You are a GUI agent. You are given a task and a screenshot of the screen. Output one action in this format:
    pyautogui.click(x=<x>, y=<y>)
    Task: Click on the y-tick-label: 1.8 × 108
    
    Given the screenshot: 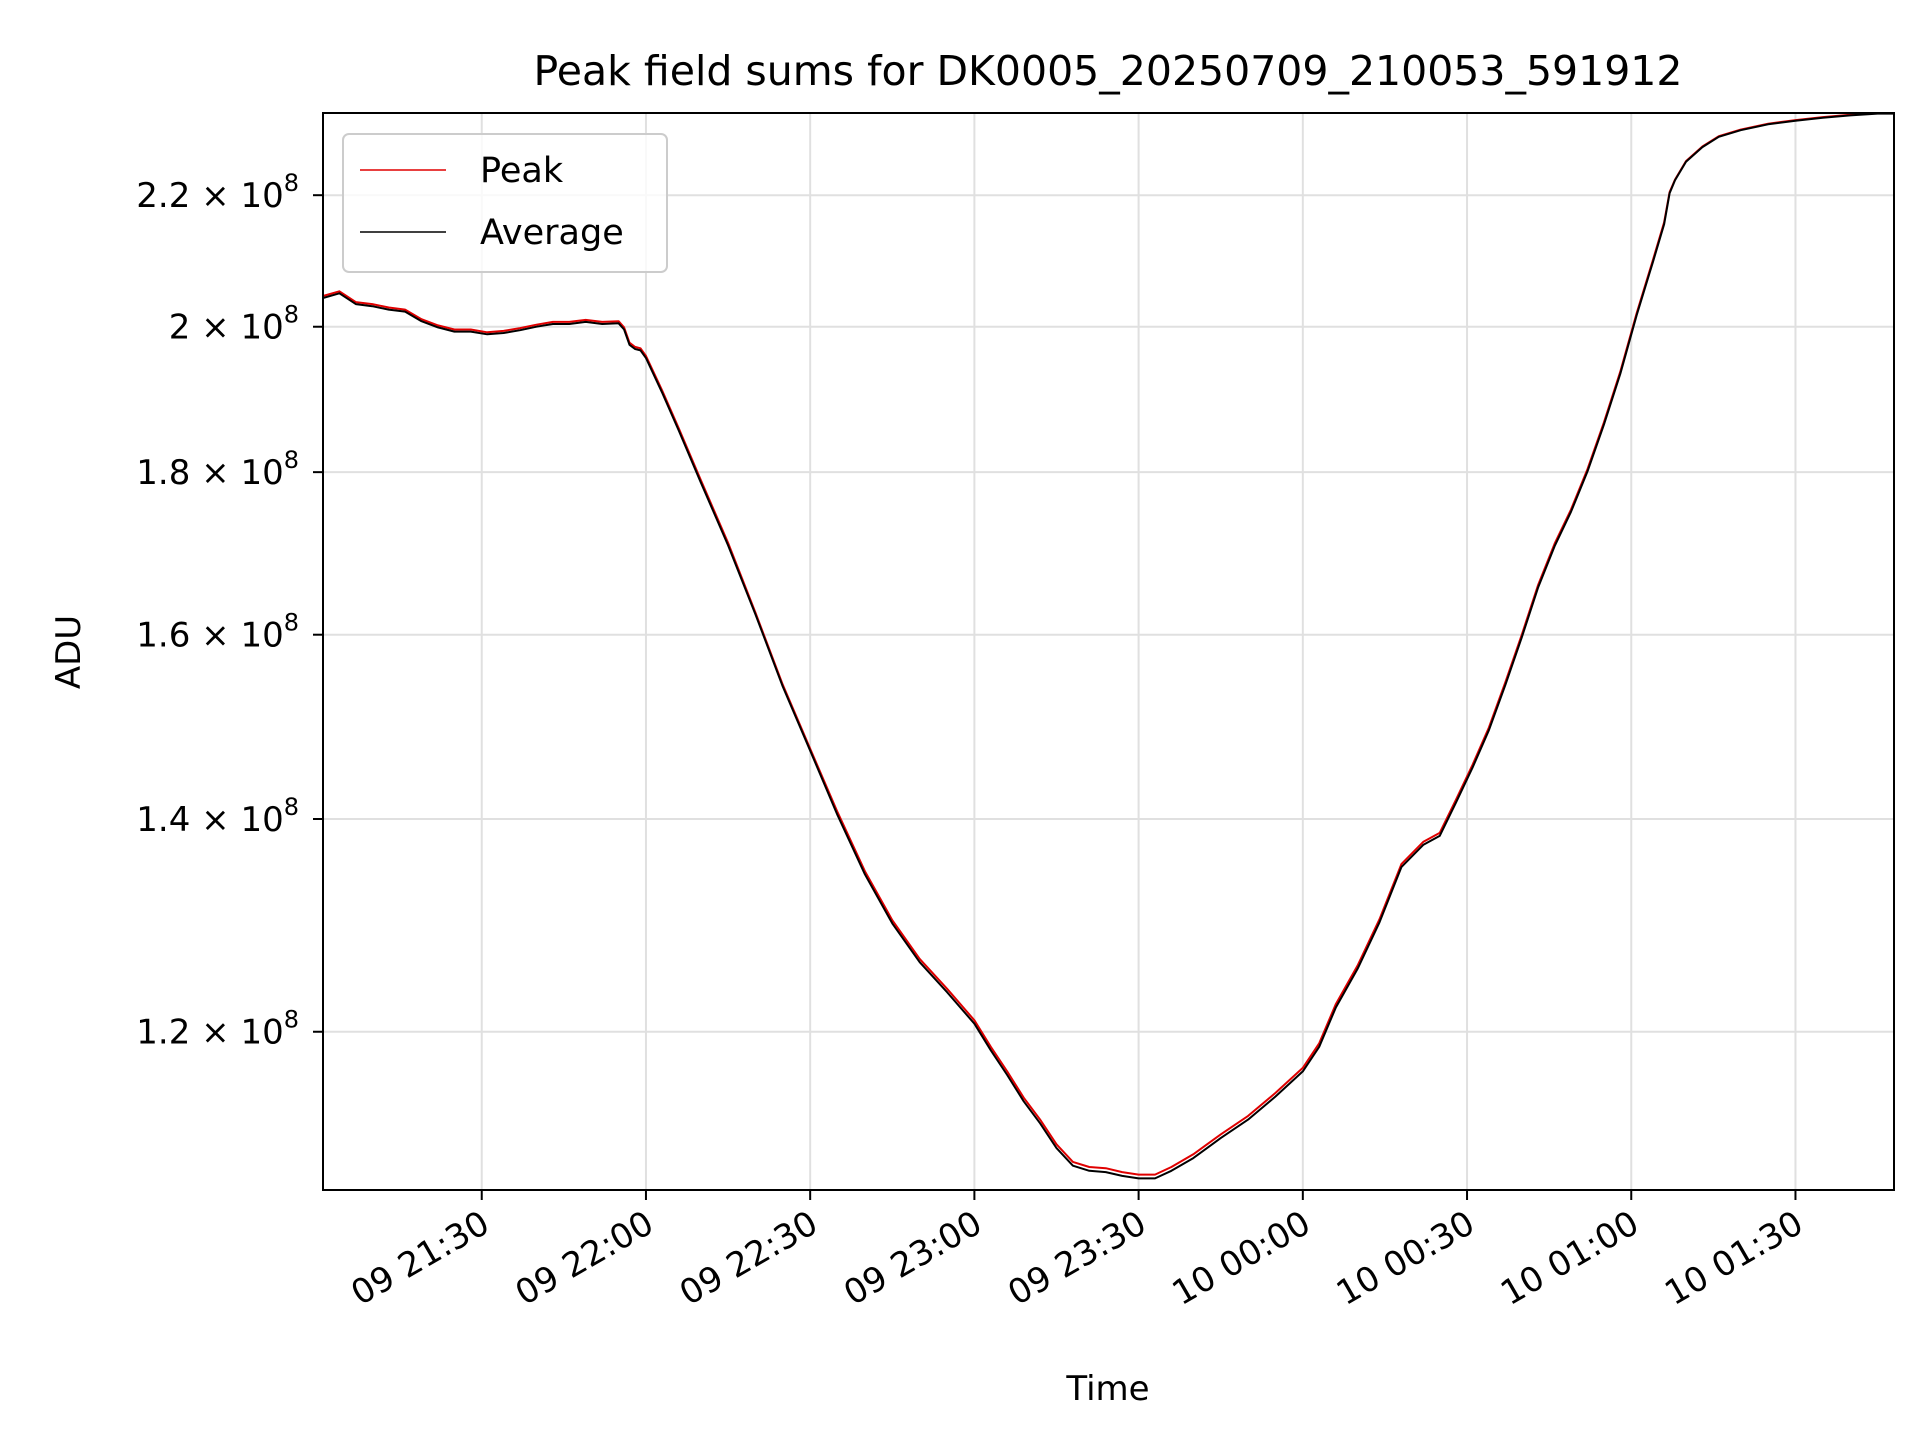 What is the action you would take?
    pyautogui.click(x=217, y=469)
    